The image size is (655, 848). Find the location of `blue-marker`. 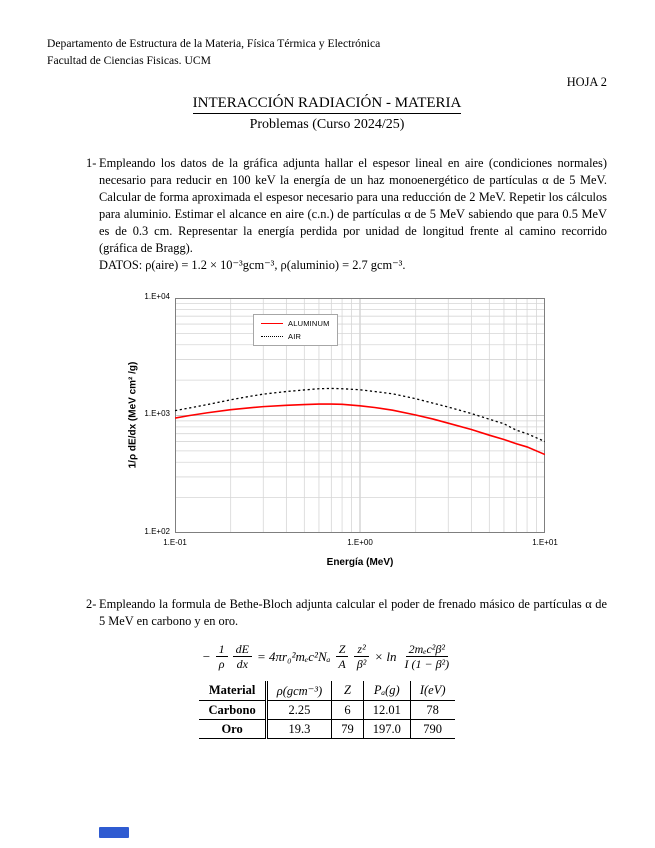

blue-marker is located at coordinates (114, 832).